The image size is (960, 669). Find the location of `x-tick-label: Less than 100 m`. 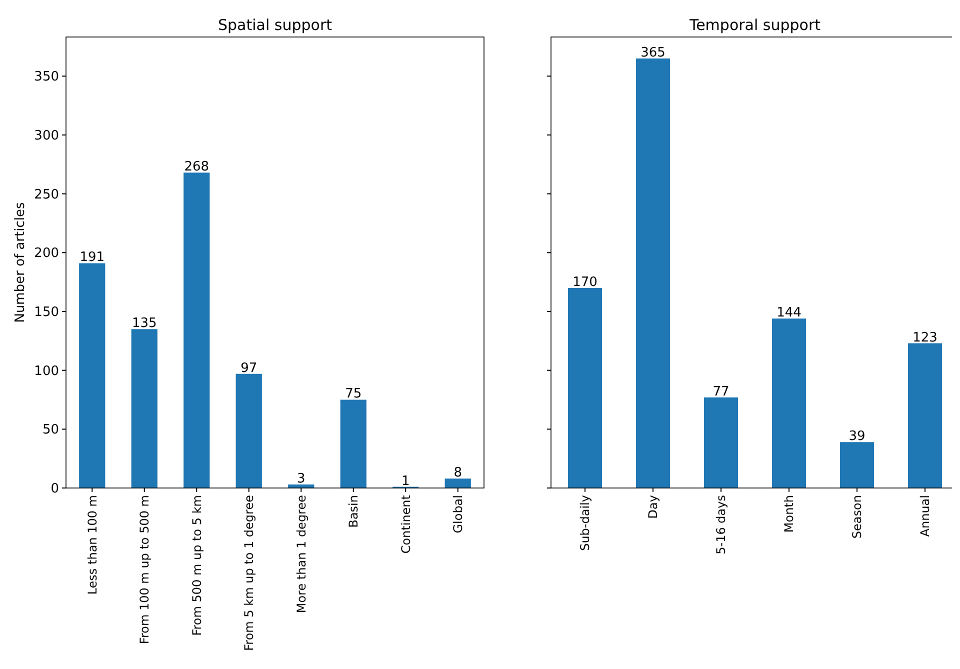

x-tick-label: Less than 100 m is located at coordinates (92, 545).